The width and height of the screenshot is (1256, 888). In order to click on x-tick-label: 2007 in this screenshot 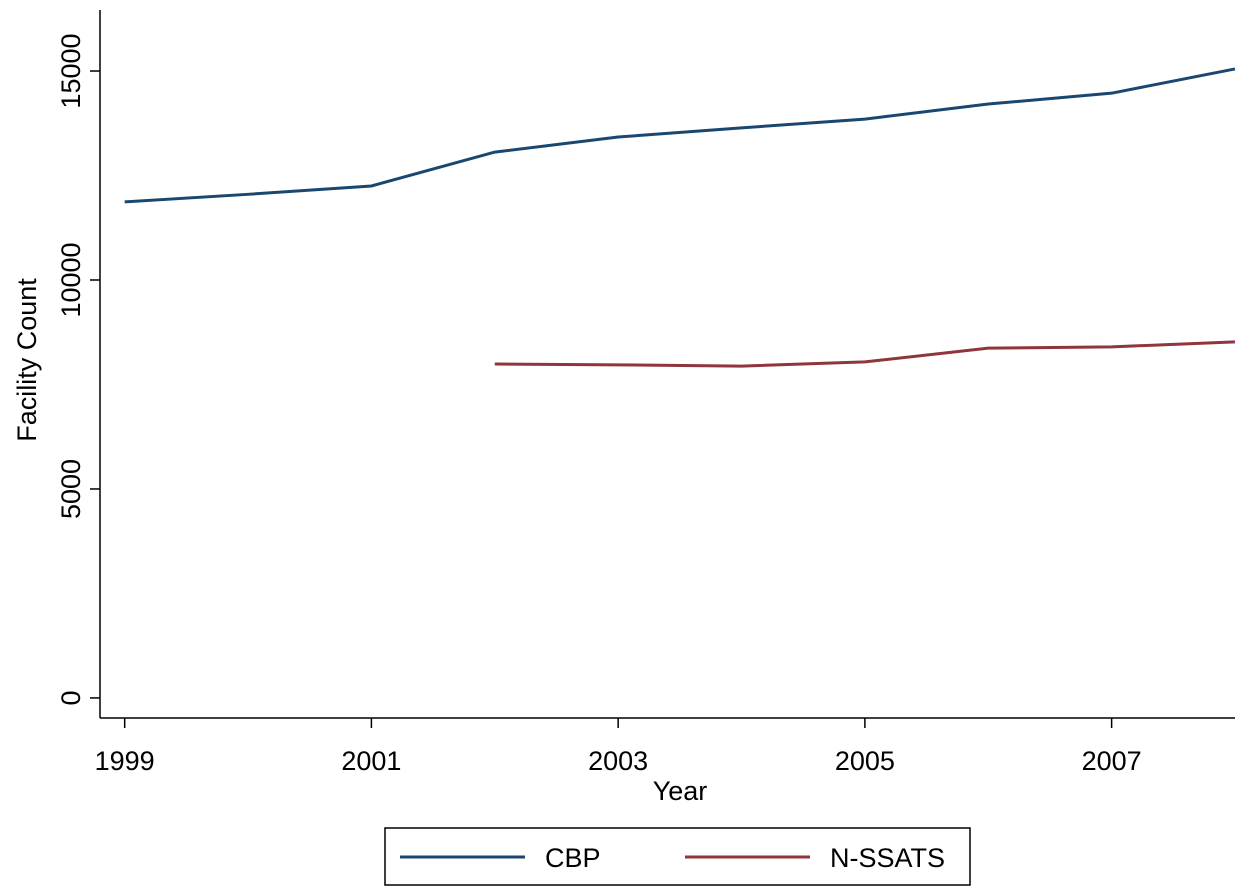, I will do `click(1112, 761)`.